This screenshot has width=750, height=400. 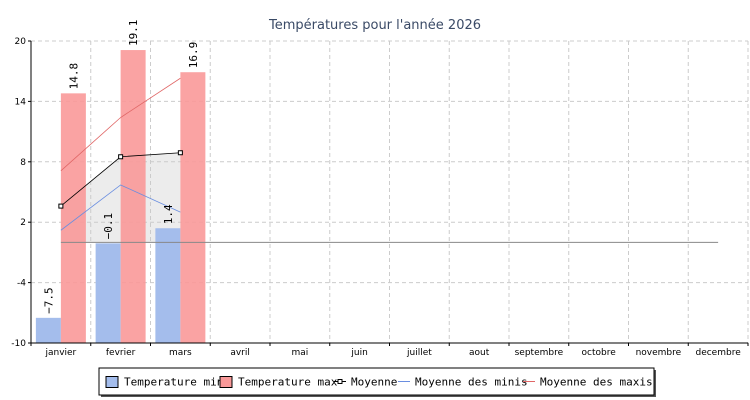 What do you see at coordinates (73, 76) in the screenshot?
I see `data-label-max: 14.8` at bounding box center [73, 76].